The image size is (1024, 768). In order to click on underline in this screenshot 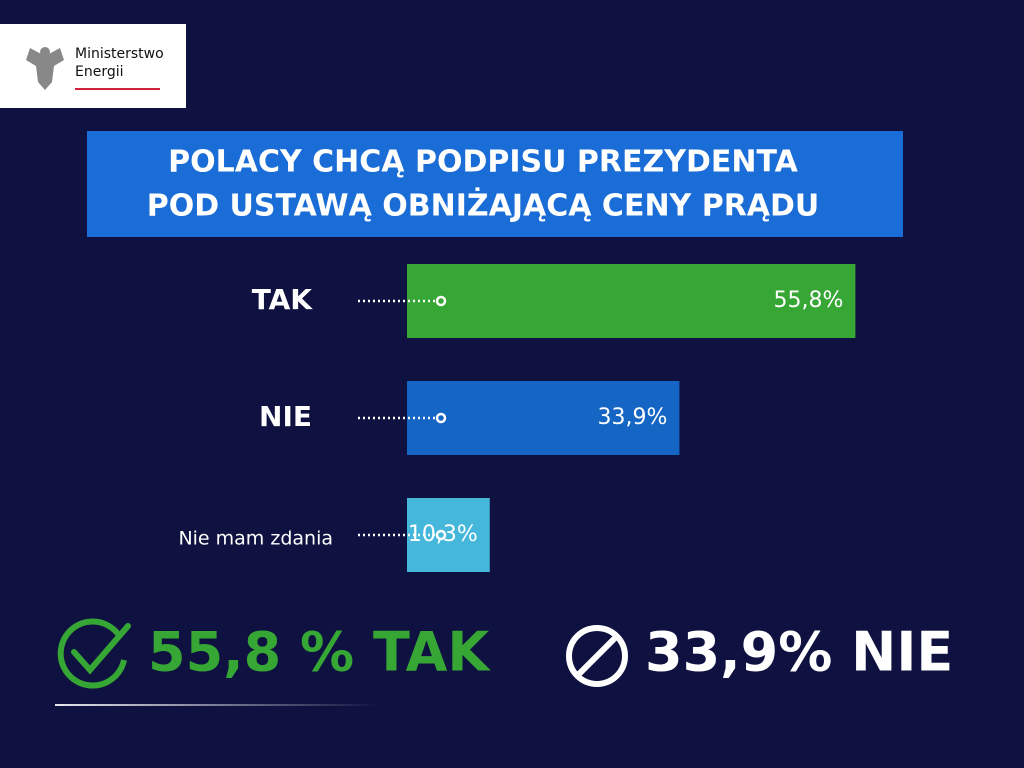, I will do `click(217, 705)`.